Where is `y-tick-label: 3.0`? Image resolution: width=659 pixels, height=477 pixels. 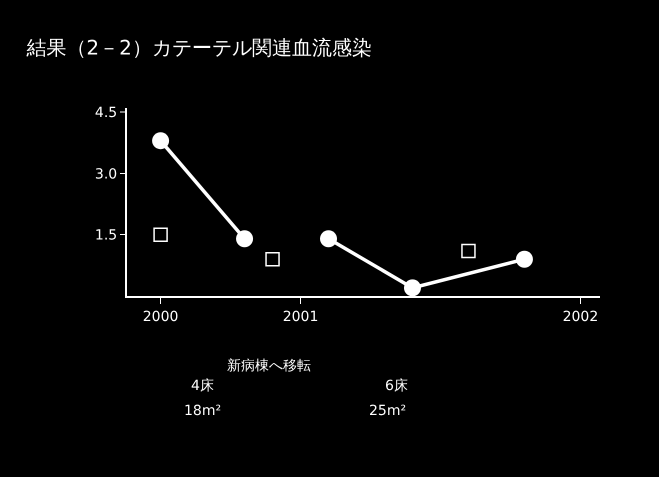 y-tick-label: 3.0 is located at coordinates (106, 174).